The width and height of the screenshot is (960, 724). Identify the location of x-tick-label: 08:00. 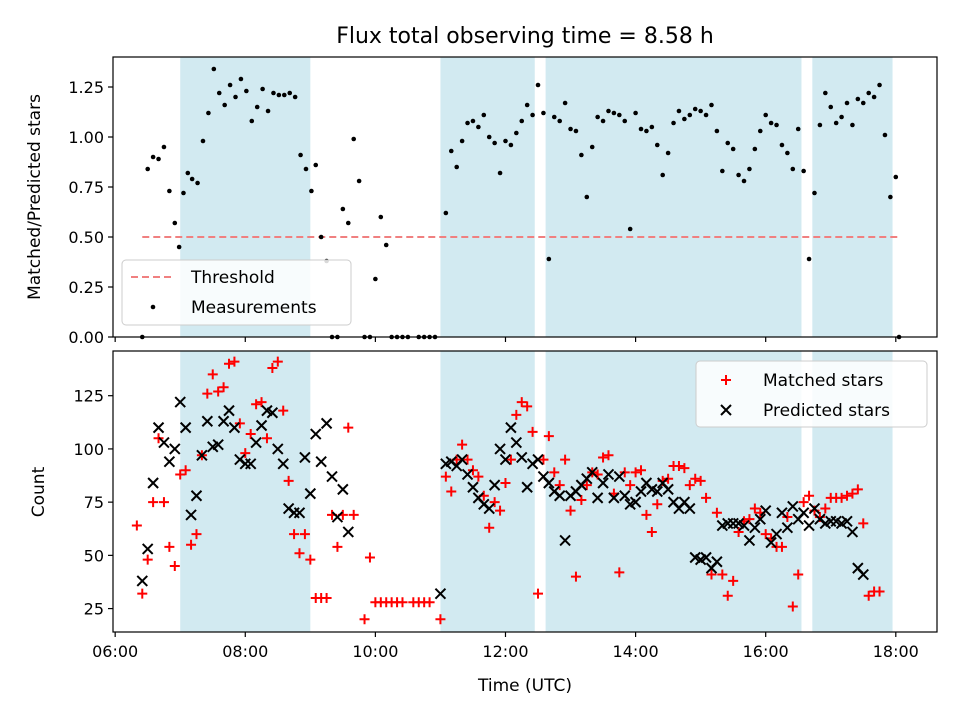
(245, 651).